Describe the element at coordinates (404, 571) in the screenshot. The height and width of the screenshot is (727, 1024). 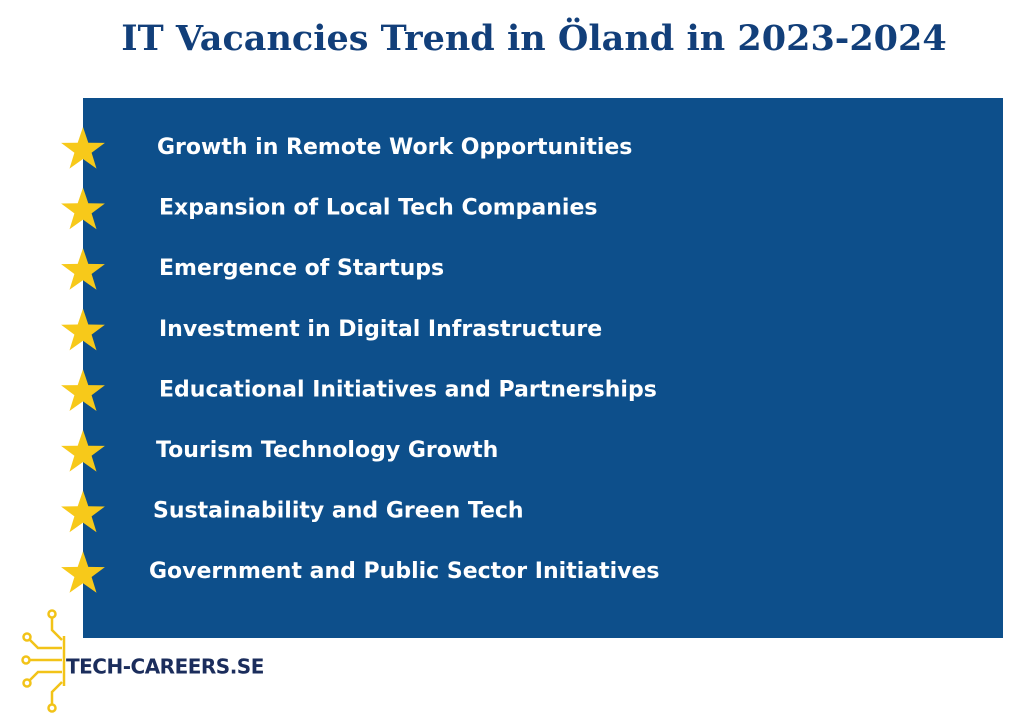
I see `item-text: Government and Public Sector Initiatives` at that location.